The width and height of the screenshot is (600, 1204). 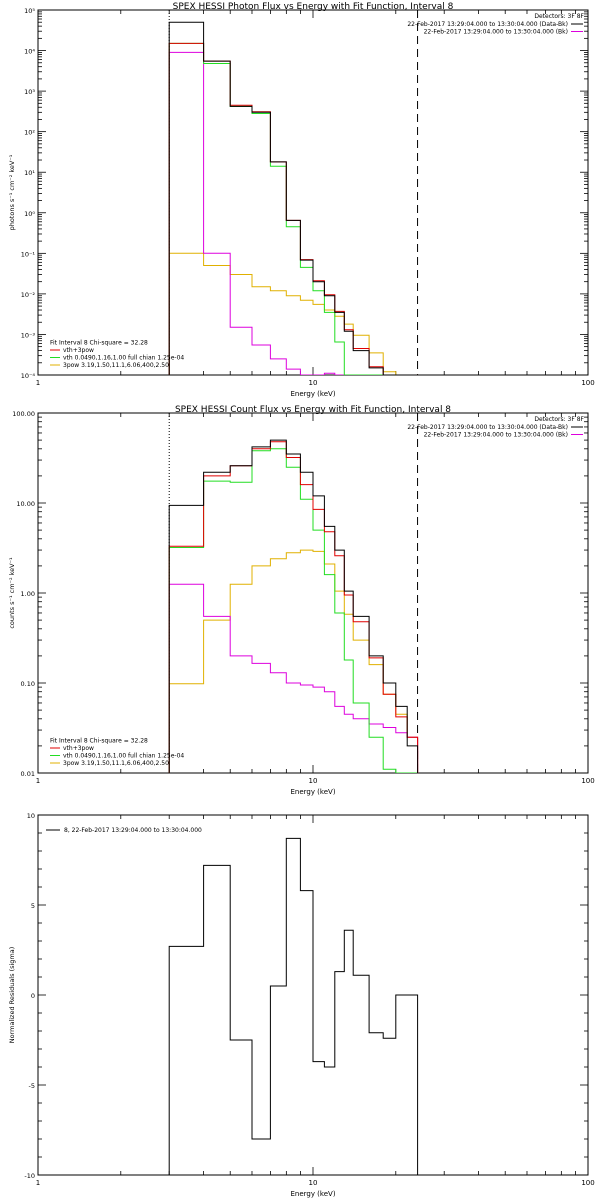 I want to click on y-tick-label: 10⁴, so click(x=29, y=52).